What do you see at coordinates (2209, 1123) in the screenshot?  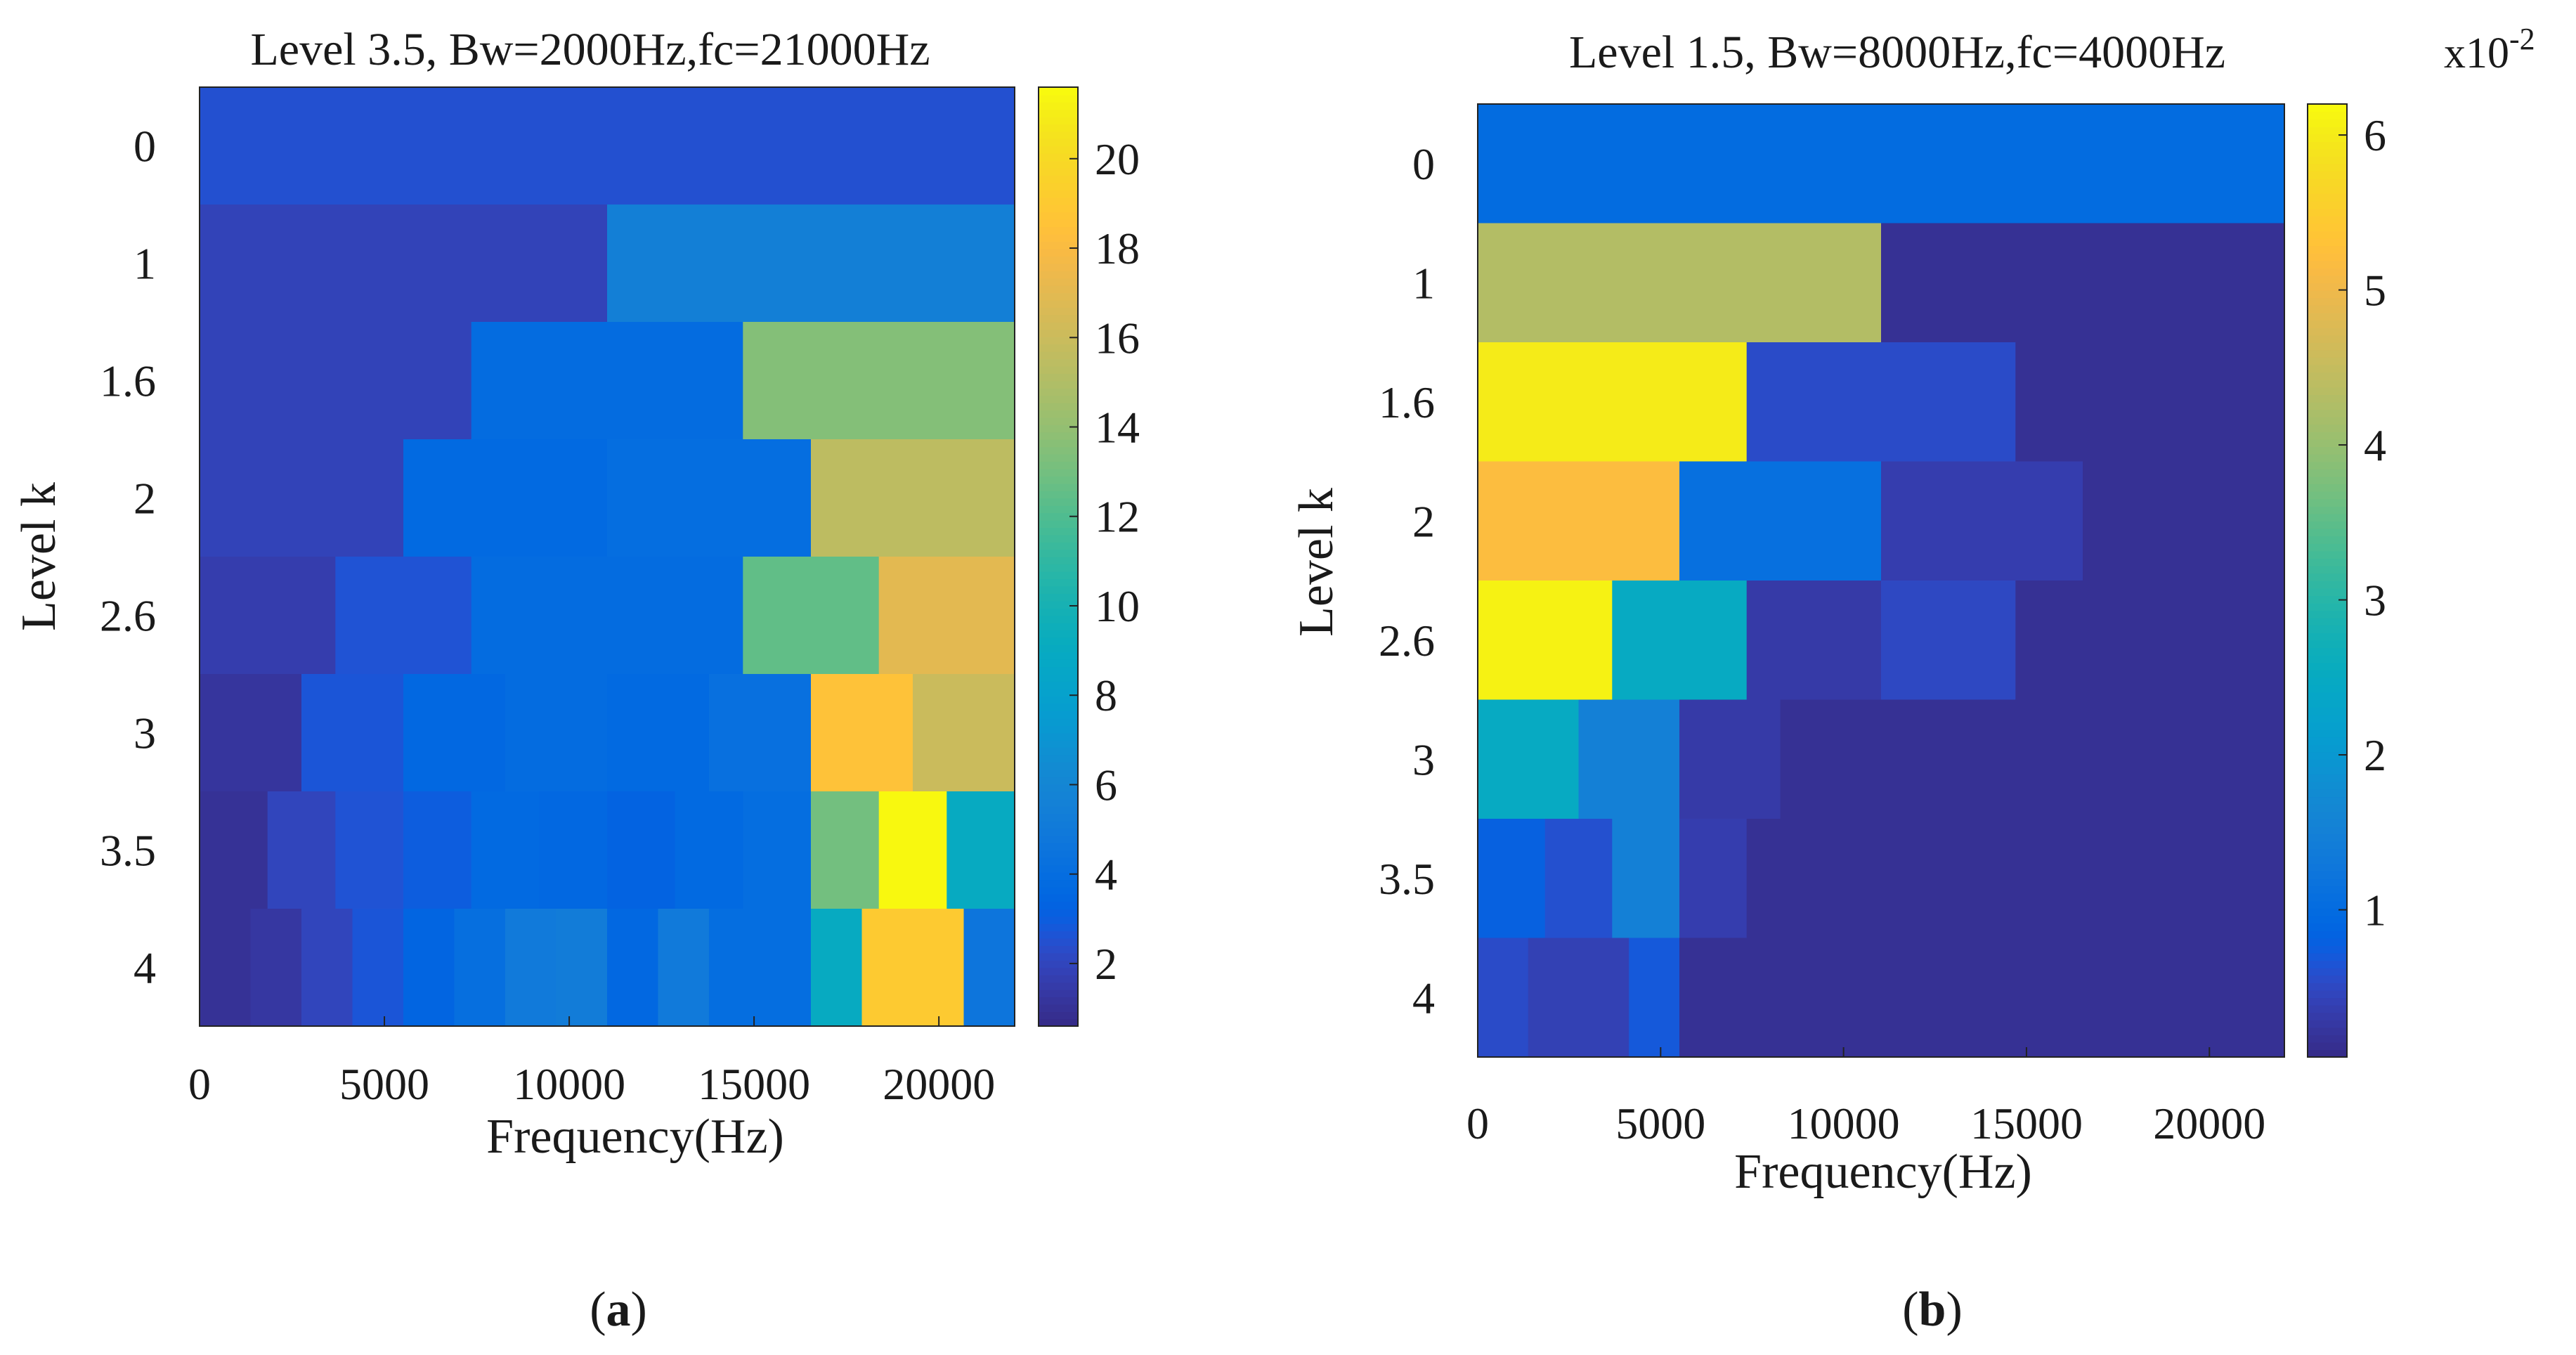 I see `x-tick-label: 20000` at bounding box center [2209, 1123].